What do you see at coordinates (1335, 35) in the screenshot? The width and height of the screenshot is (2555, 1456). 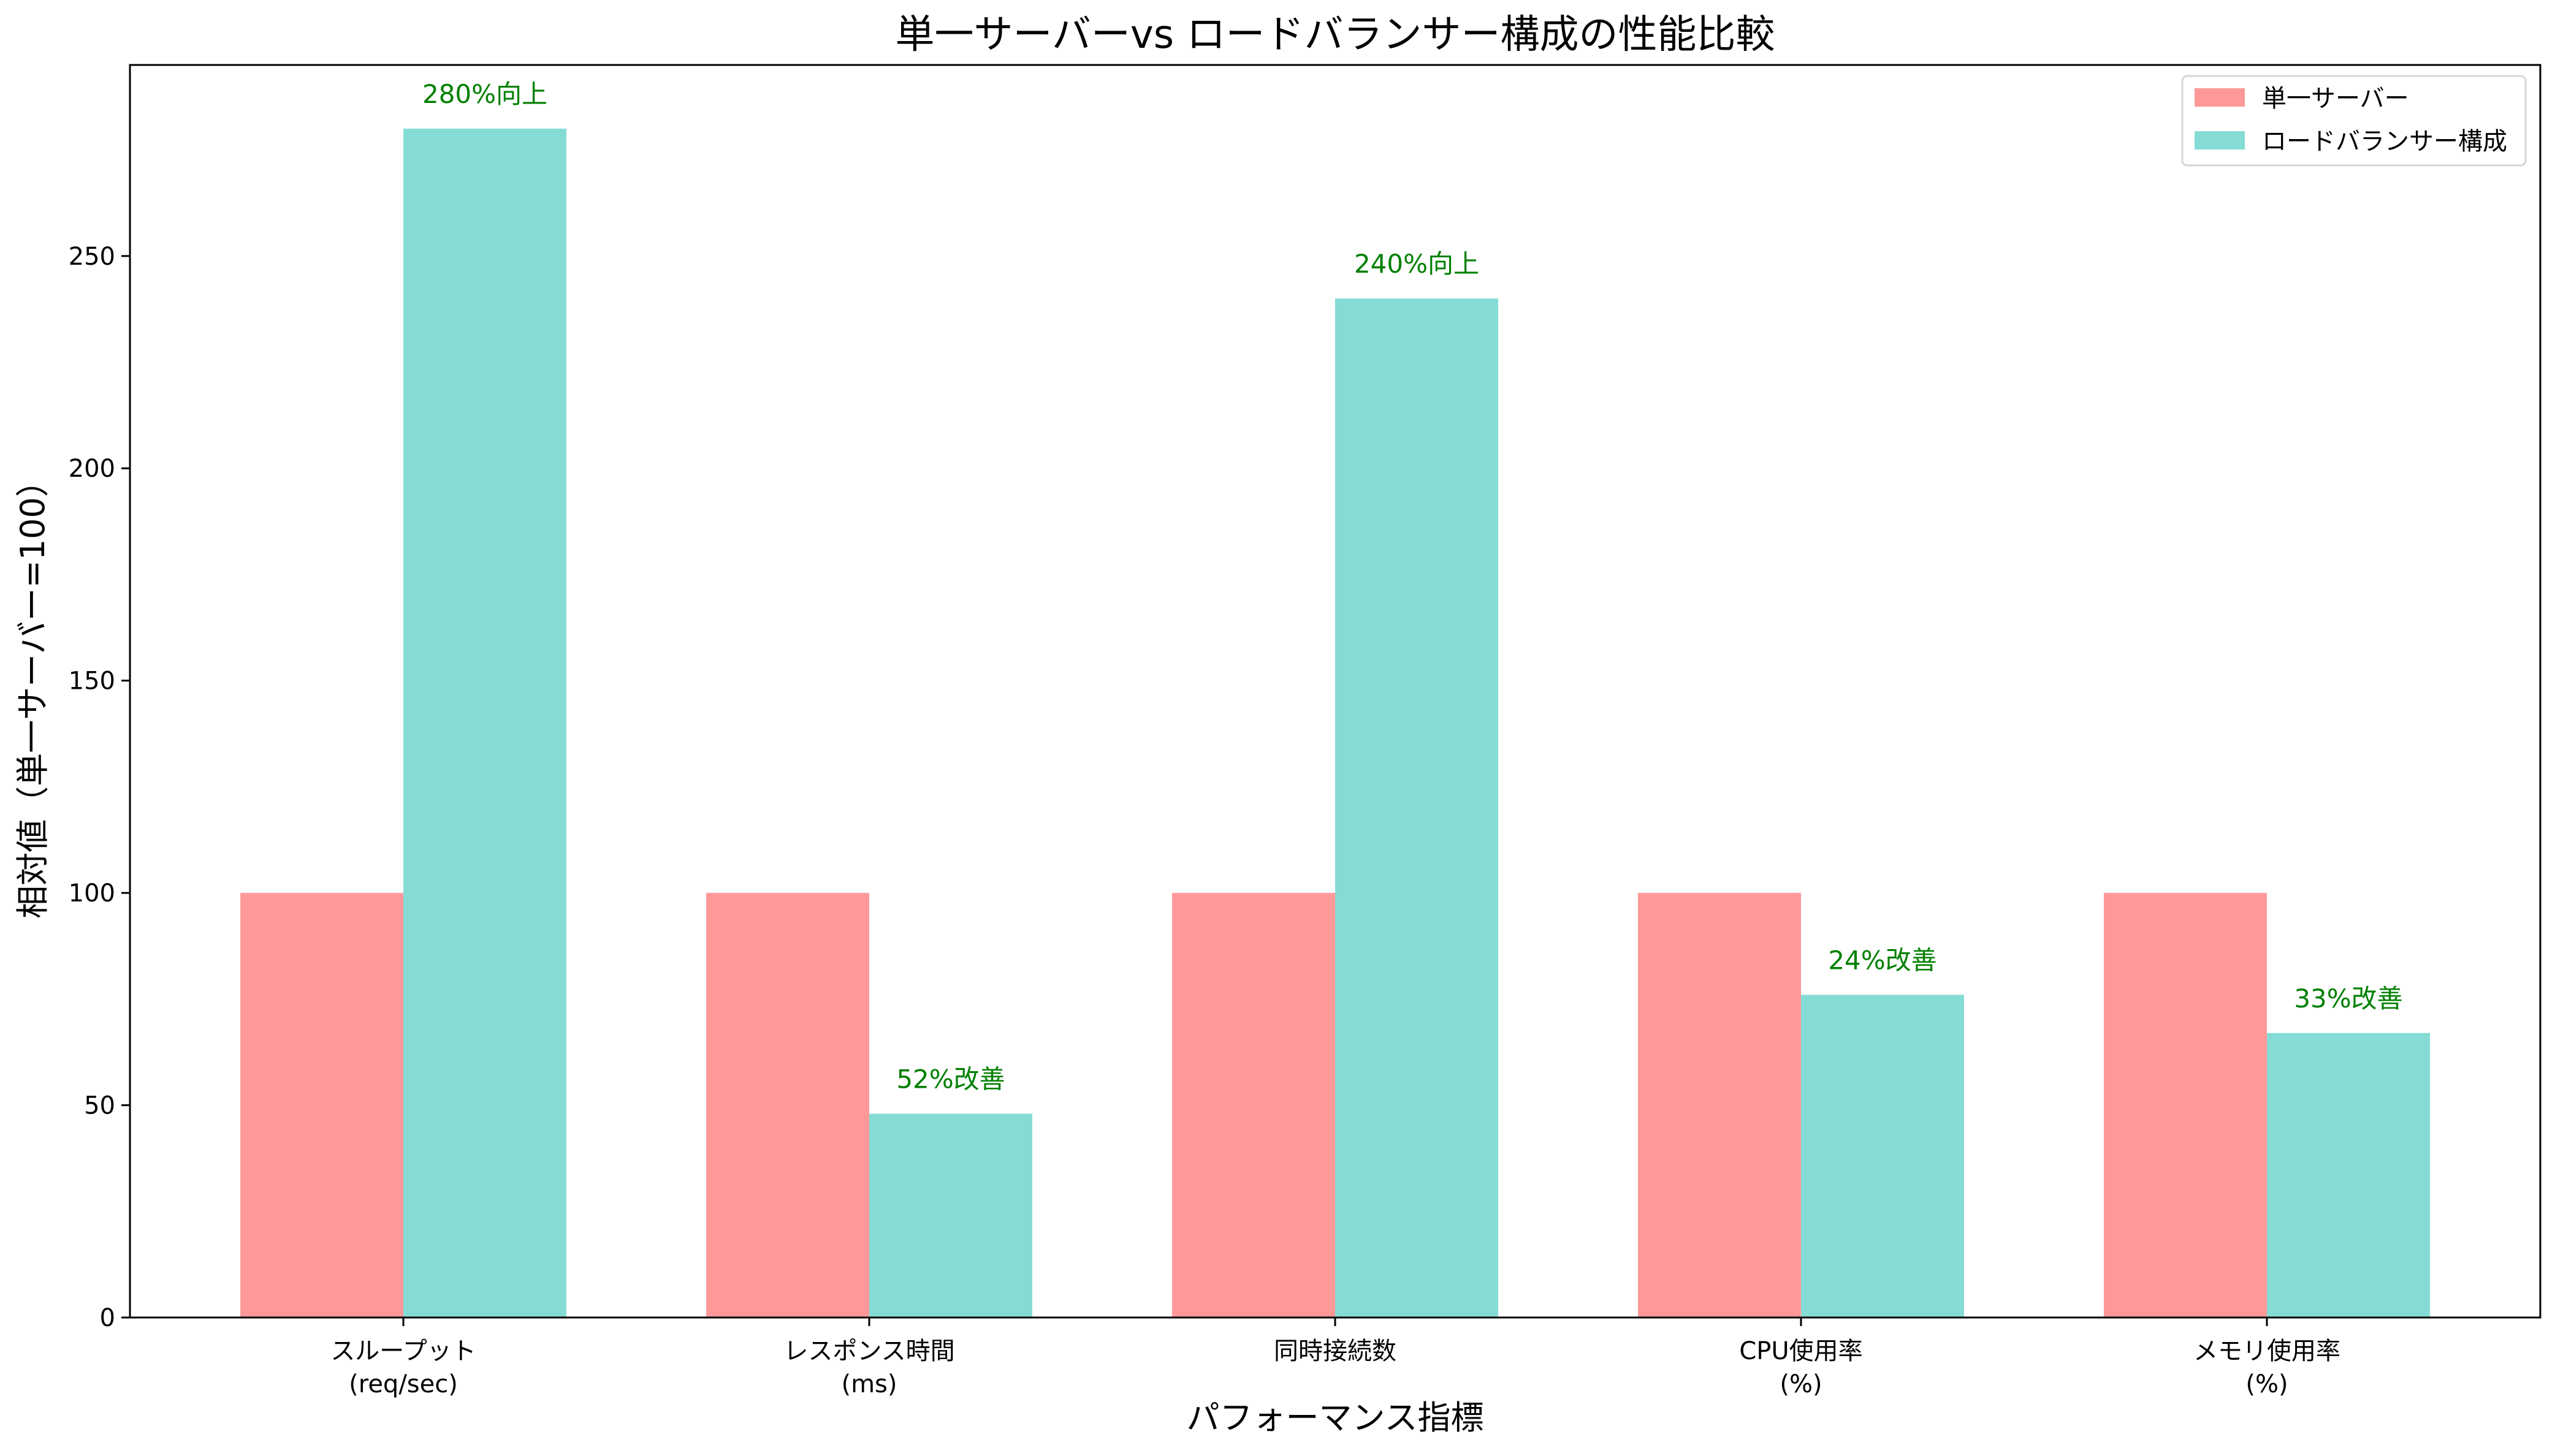 I see `chart-title: 単一サーバーvs ロードバランサー構成の性能比較` at bounding box center [1335, 35].